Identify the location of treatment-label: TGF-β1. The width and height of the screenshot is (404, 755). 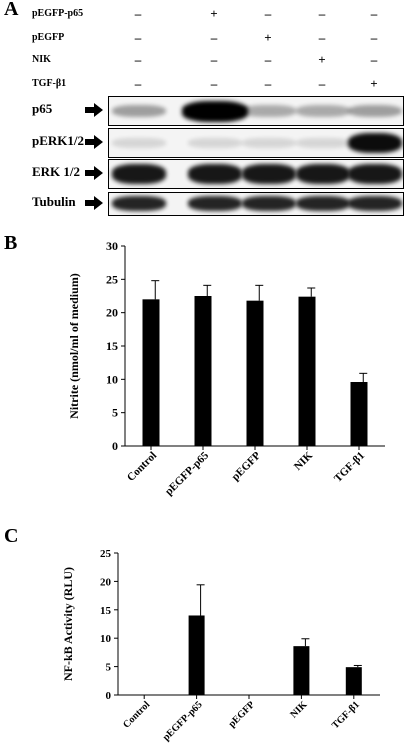
(49, 83).